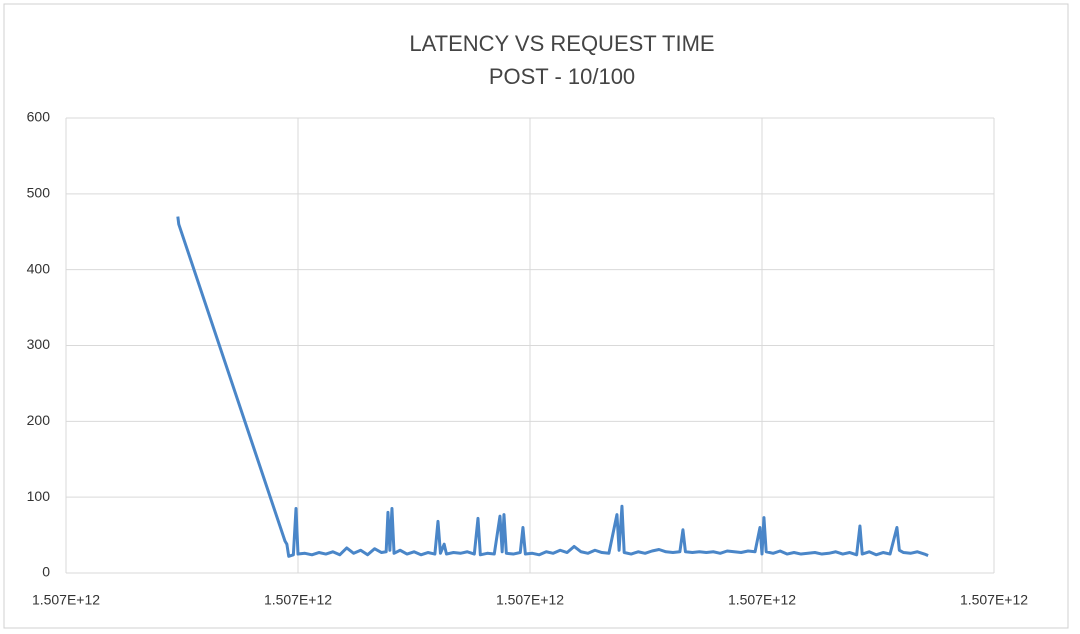  I want to click on chart-title: LATENCY VS REQUEST TIME, so click(561, 43).